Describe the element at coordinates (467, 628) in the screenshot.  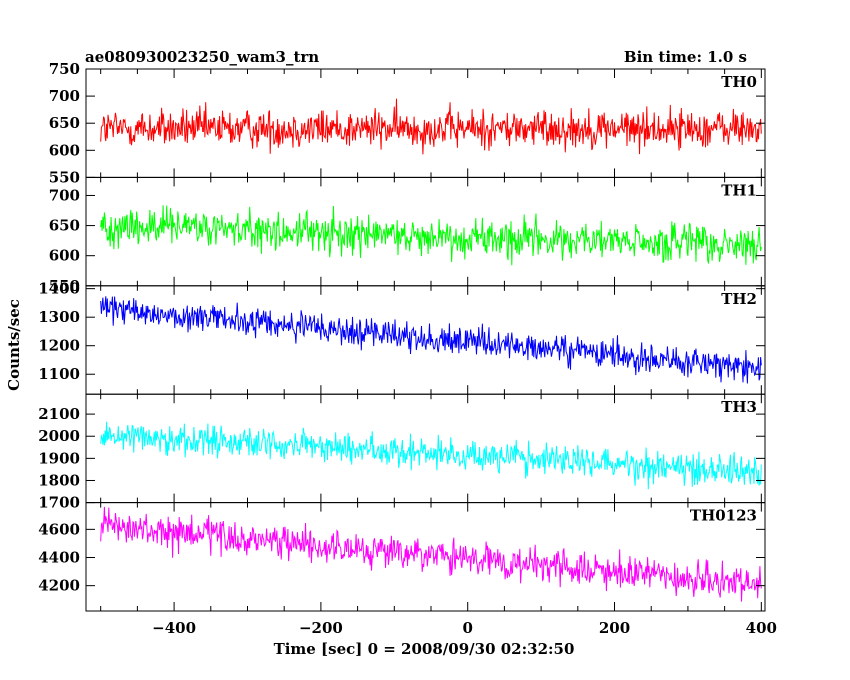
I see `x-tick-label: 0` at that location.